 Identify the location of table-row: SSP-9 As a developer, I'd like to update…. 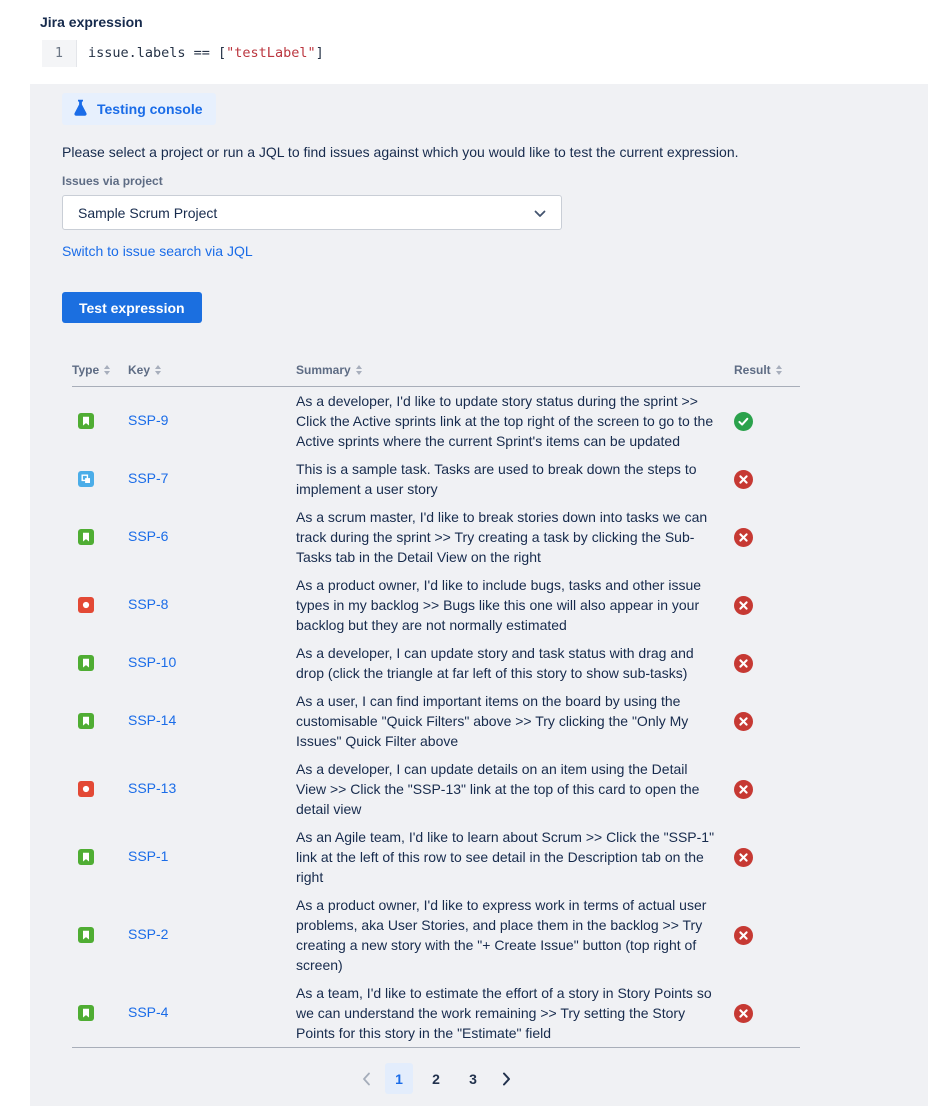
(436, 421).